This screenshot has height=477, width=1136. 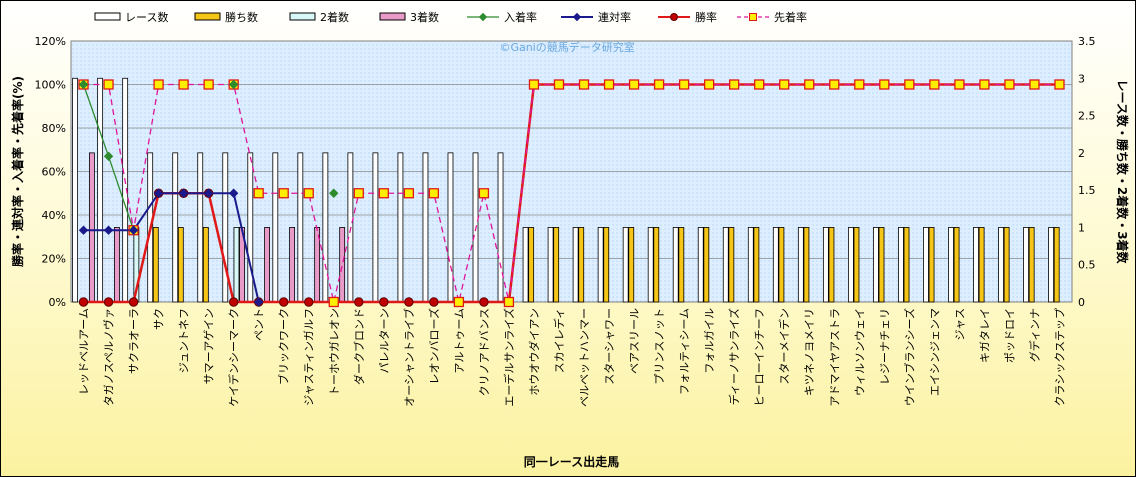 What do you see at coordinates (57, 302) in the screenshot?
I see `y-tick-left: 0%` at bounding box center [57, 302].